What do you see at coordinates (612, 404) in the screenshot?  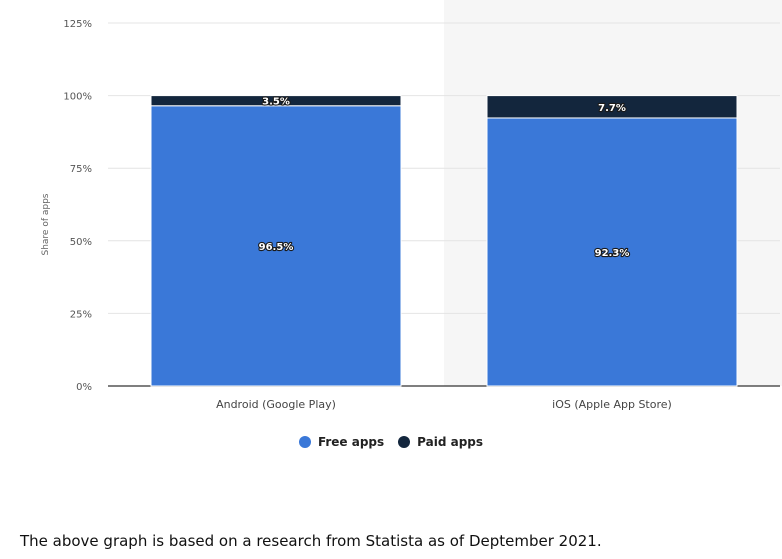 I see `x-category-label: iOS (Apple App Store)` at bounding box center [612, 404].